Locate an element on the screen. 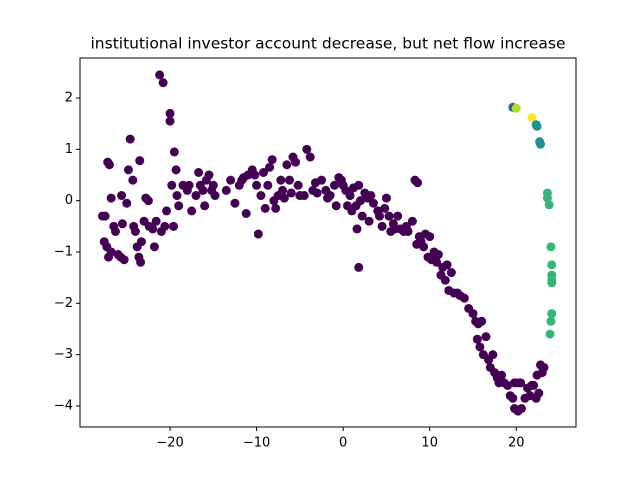 The width and height of the screenshot is (640, 480). x-tick-label: −10 is located at coordinates (256, 443).